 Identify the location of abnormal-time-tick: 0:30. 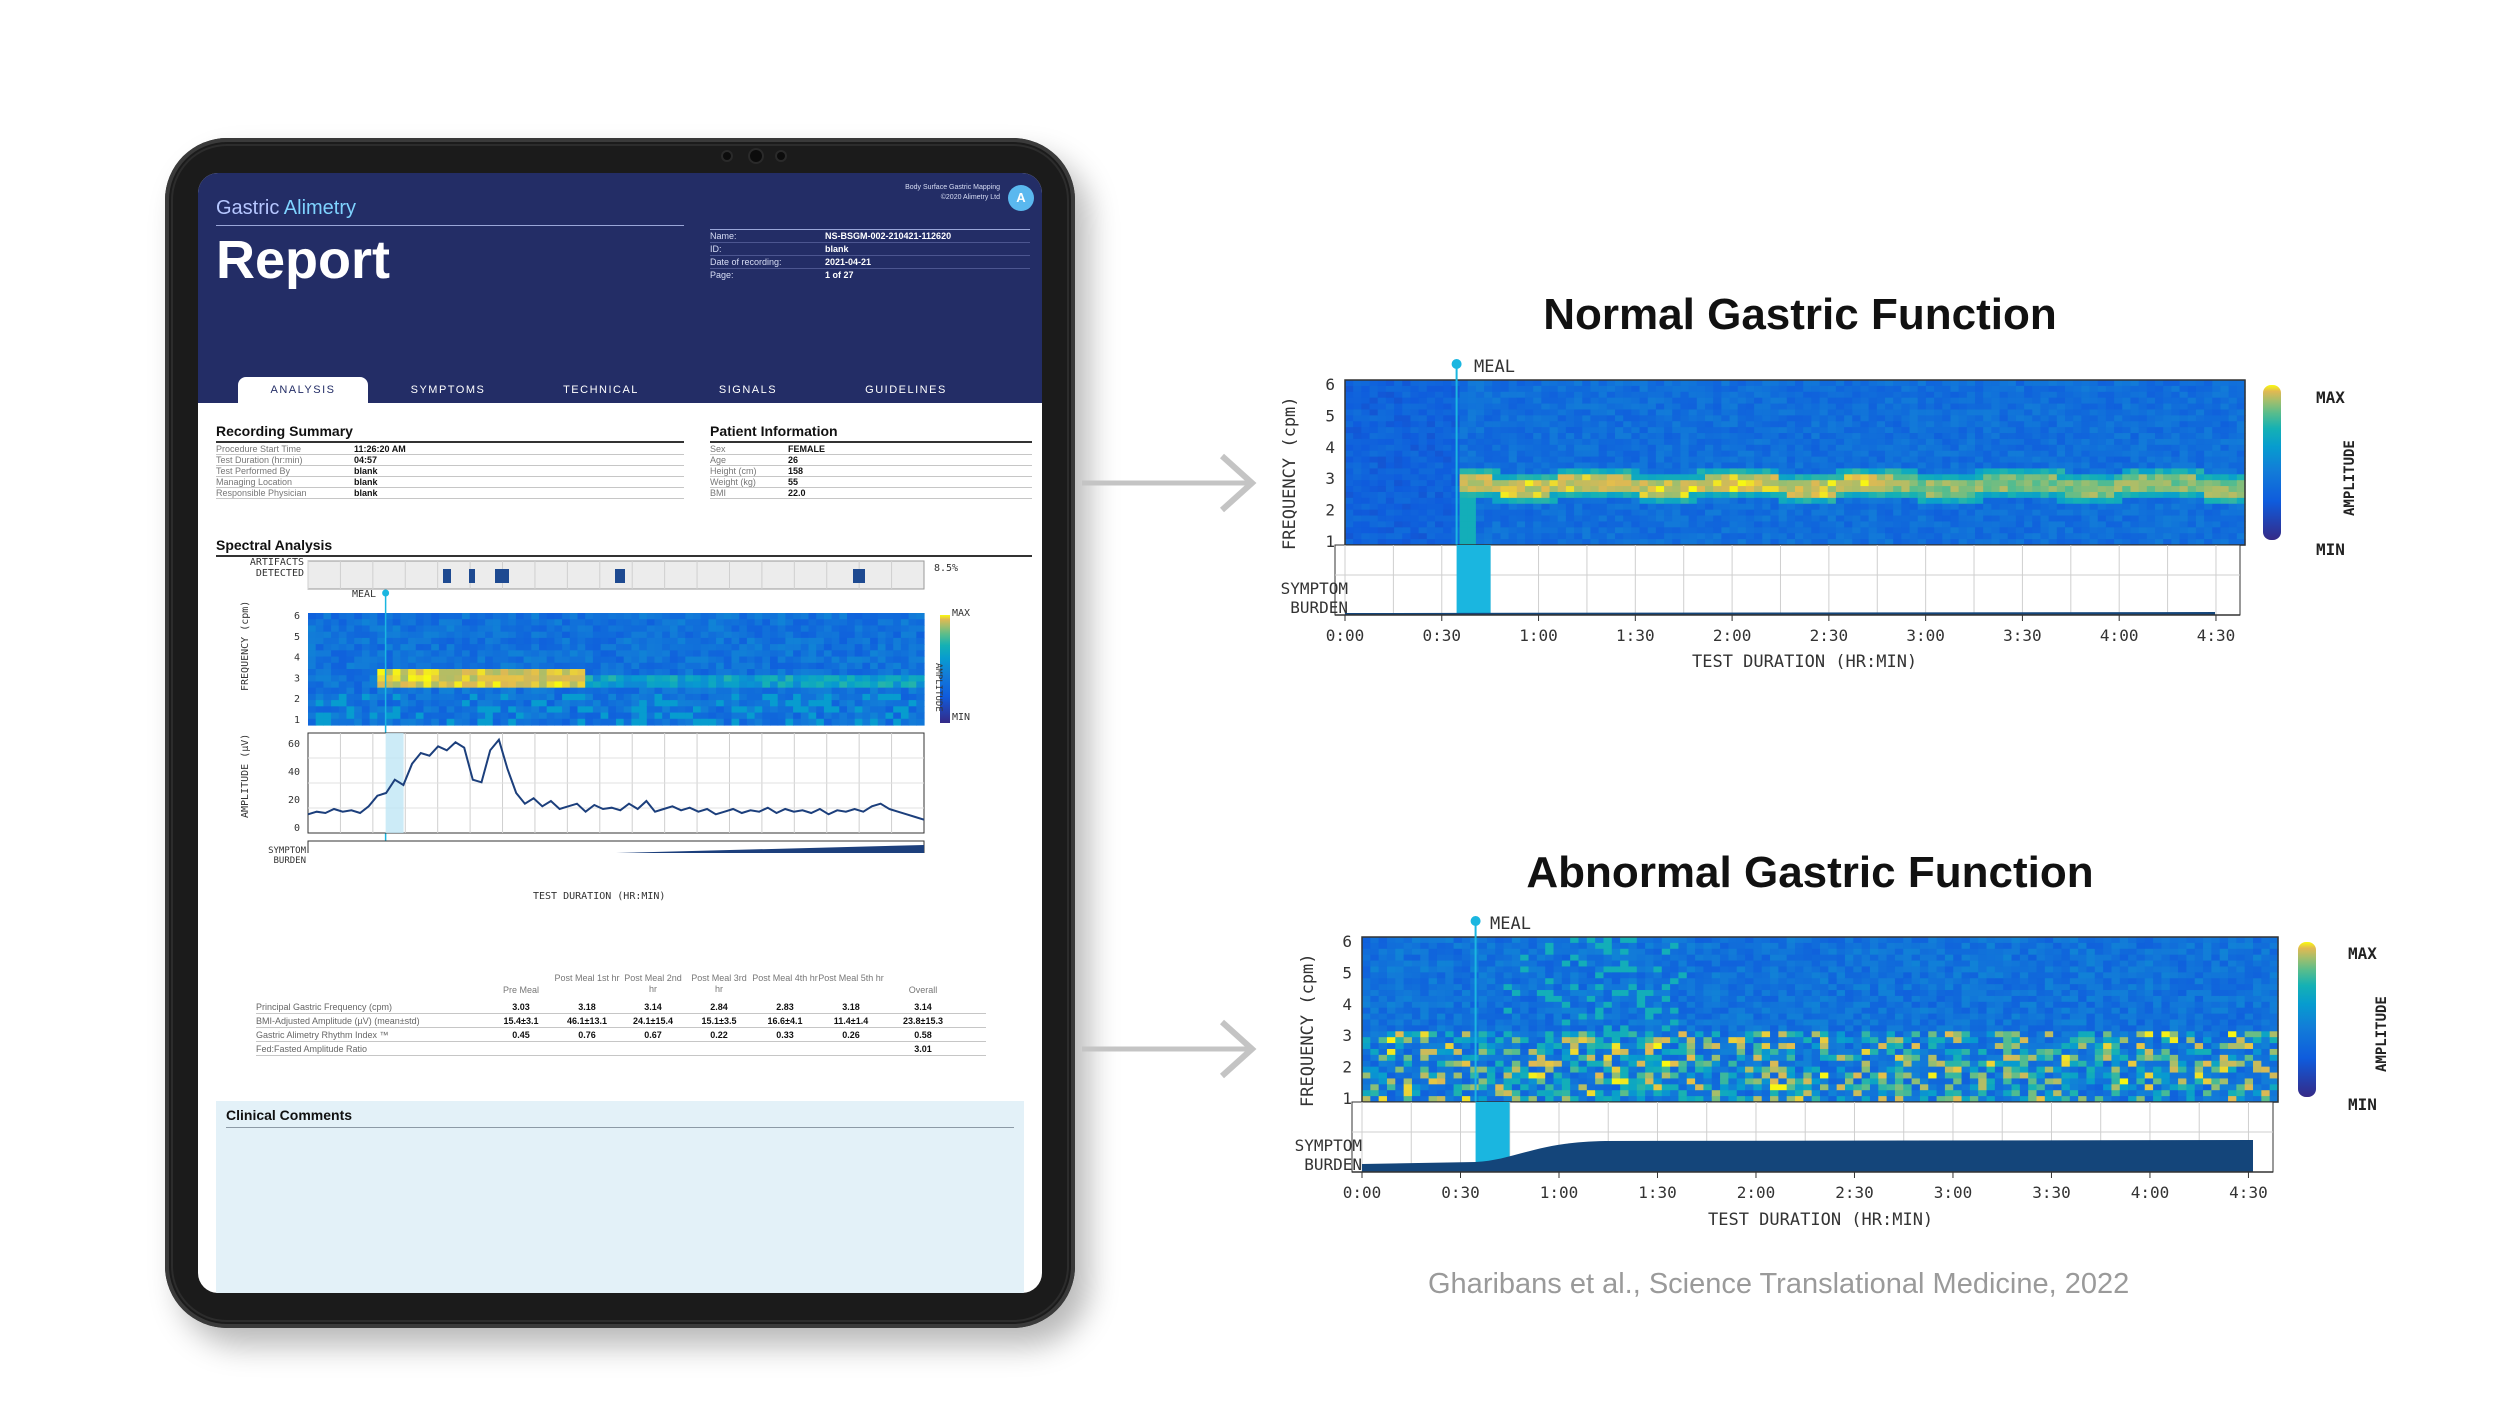
(1460, 1192).